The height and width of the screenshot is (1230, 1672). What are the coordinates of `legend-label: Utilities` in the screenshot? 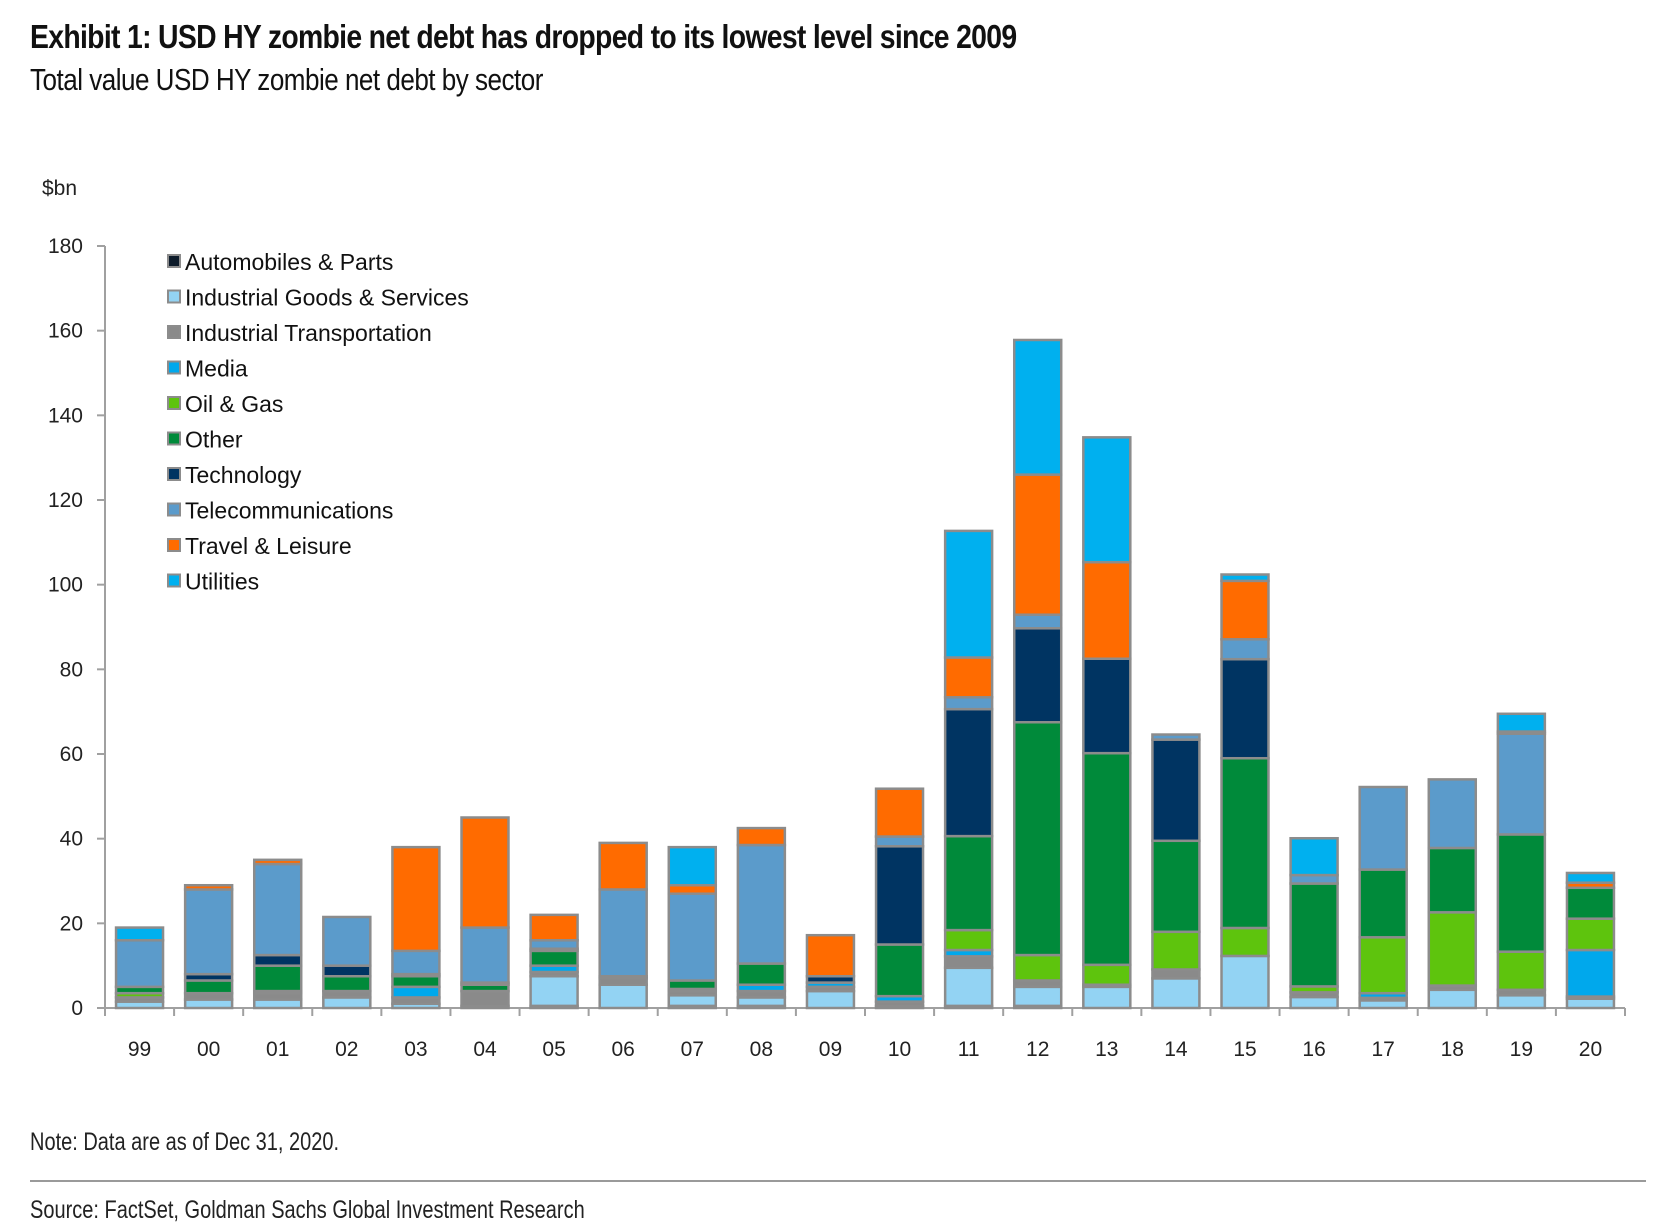 It's located at (222, 582).